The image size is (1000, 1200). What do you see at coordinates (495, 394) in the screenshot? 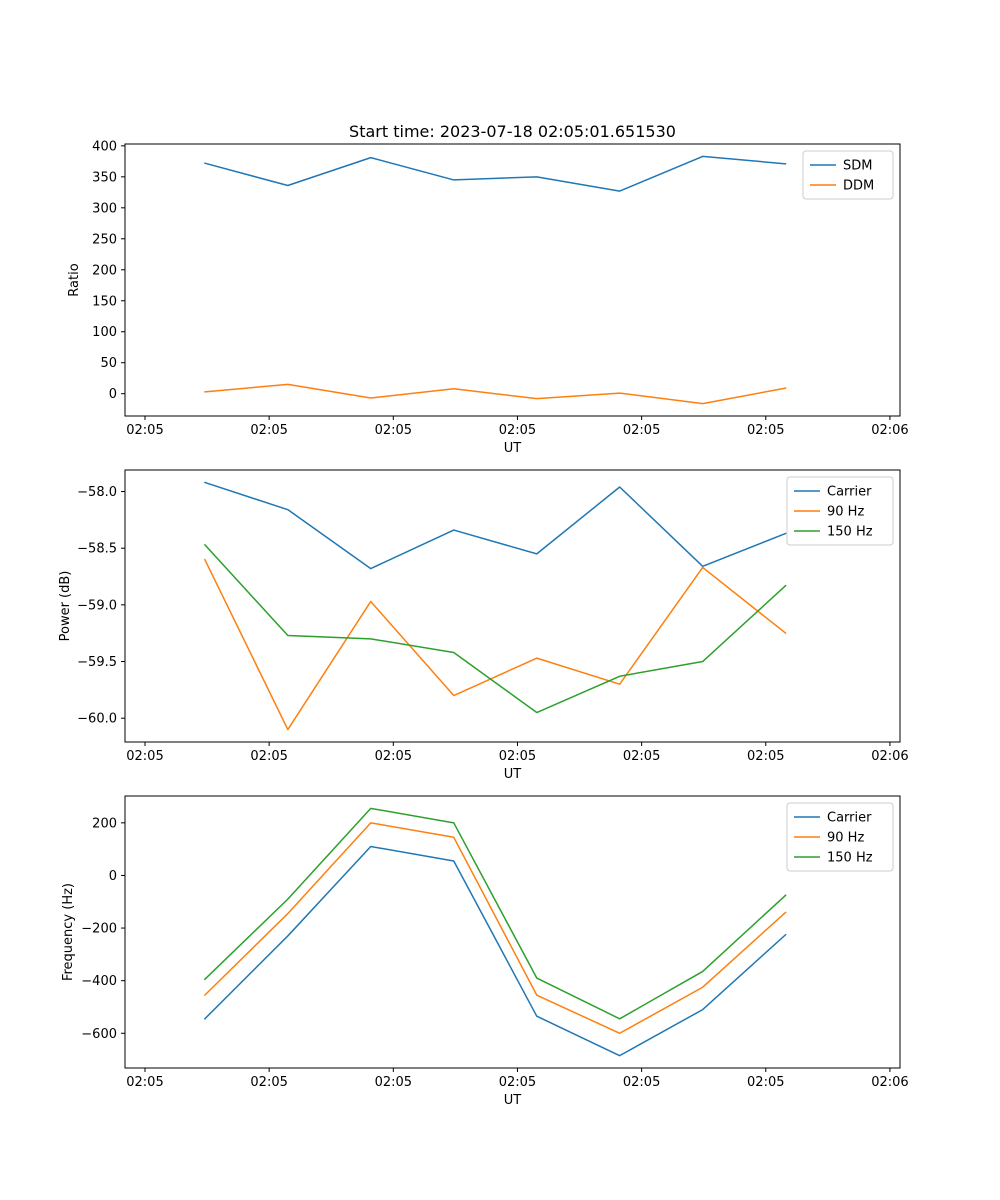
I see `ratio-series-ddm` at bounding box center [495, 394].